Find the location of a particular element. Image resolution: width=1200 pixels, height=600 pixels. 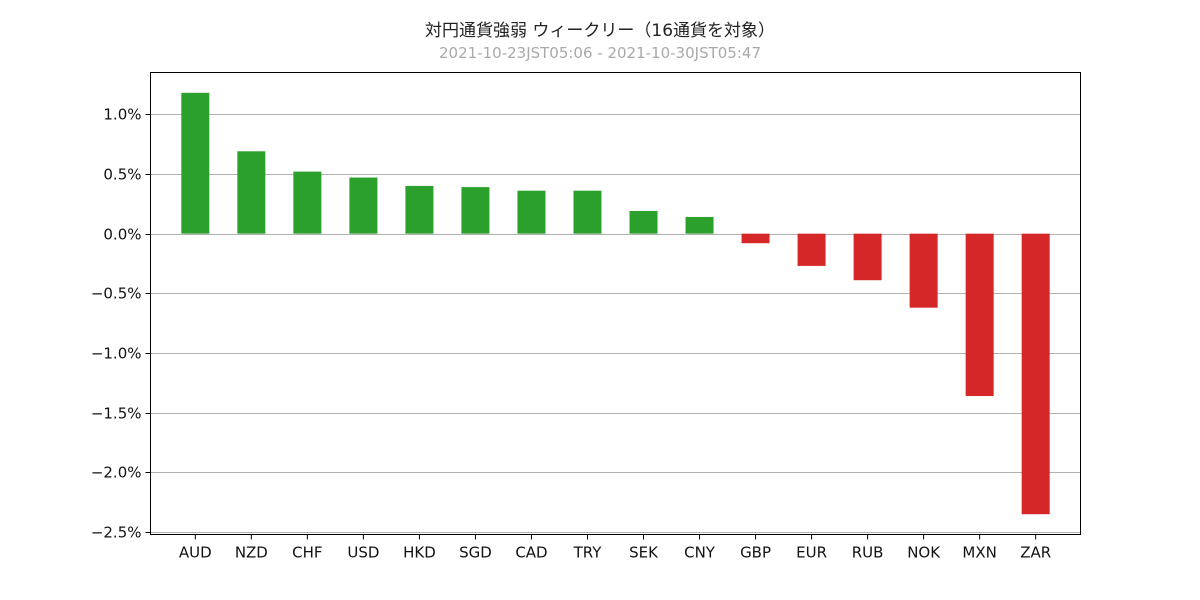

x-tick-label: USD is located at coordinates (363, 553).